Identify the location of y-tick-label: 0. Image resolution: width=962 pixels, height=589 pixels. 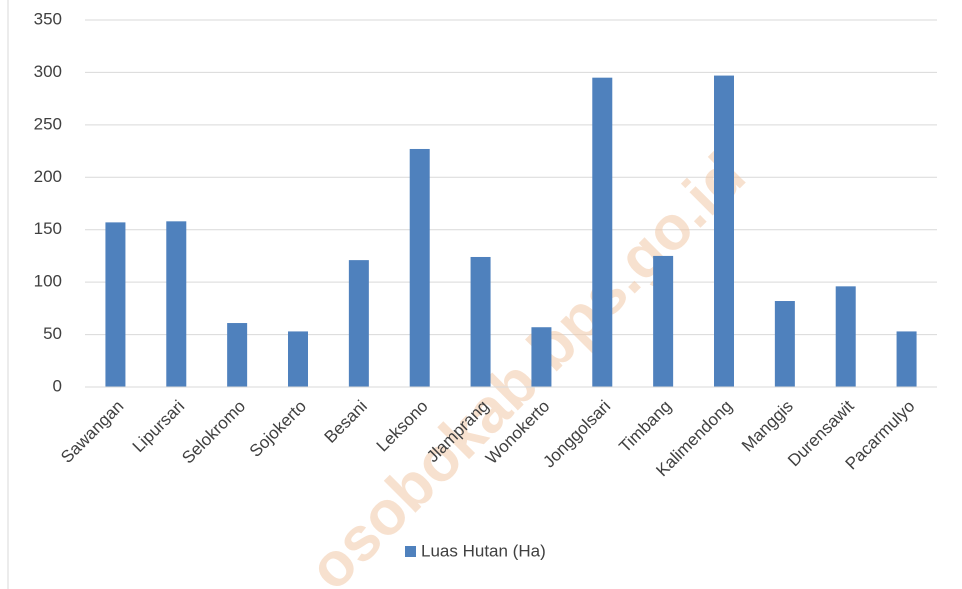
(57, 385).